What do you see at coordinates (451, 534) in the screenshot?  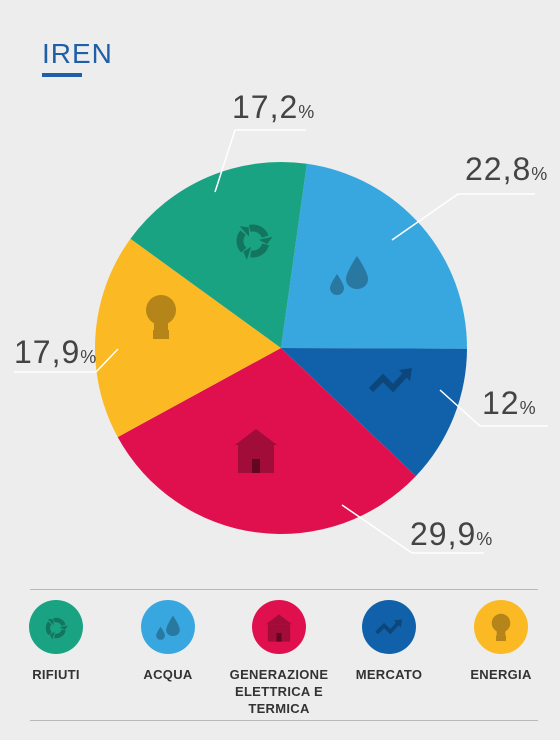 I see `data-label: 29,9%` at bounding box center [451, 534].